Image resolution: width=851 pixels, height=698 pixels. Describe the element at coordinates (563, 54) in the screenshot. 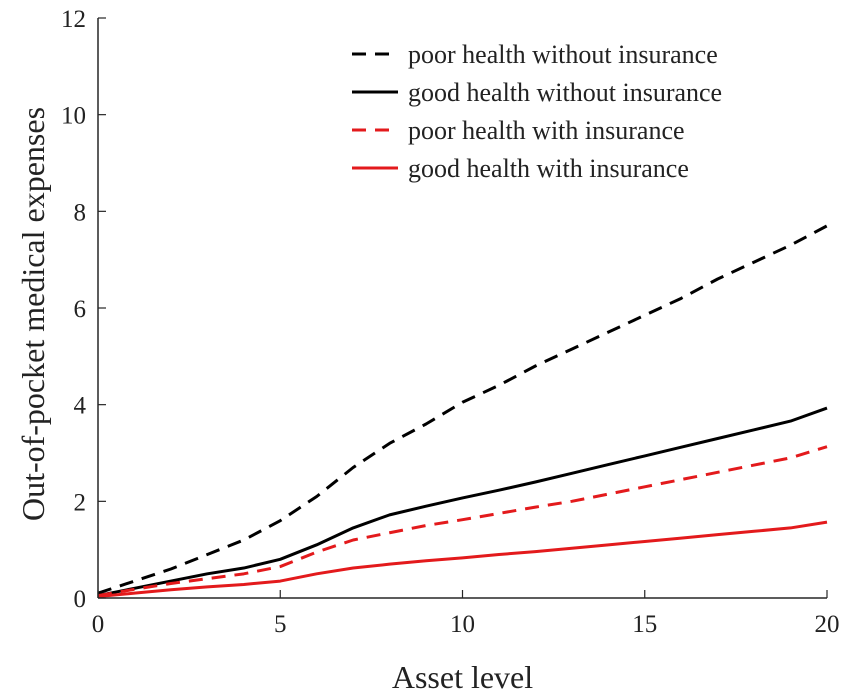

I see `legend-label-1: poor health without insurance` at that location.